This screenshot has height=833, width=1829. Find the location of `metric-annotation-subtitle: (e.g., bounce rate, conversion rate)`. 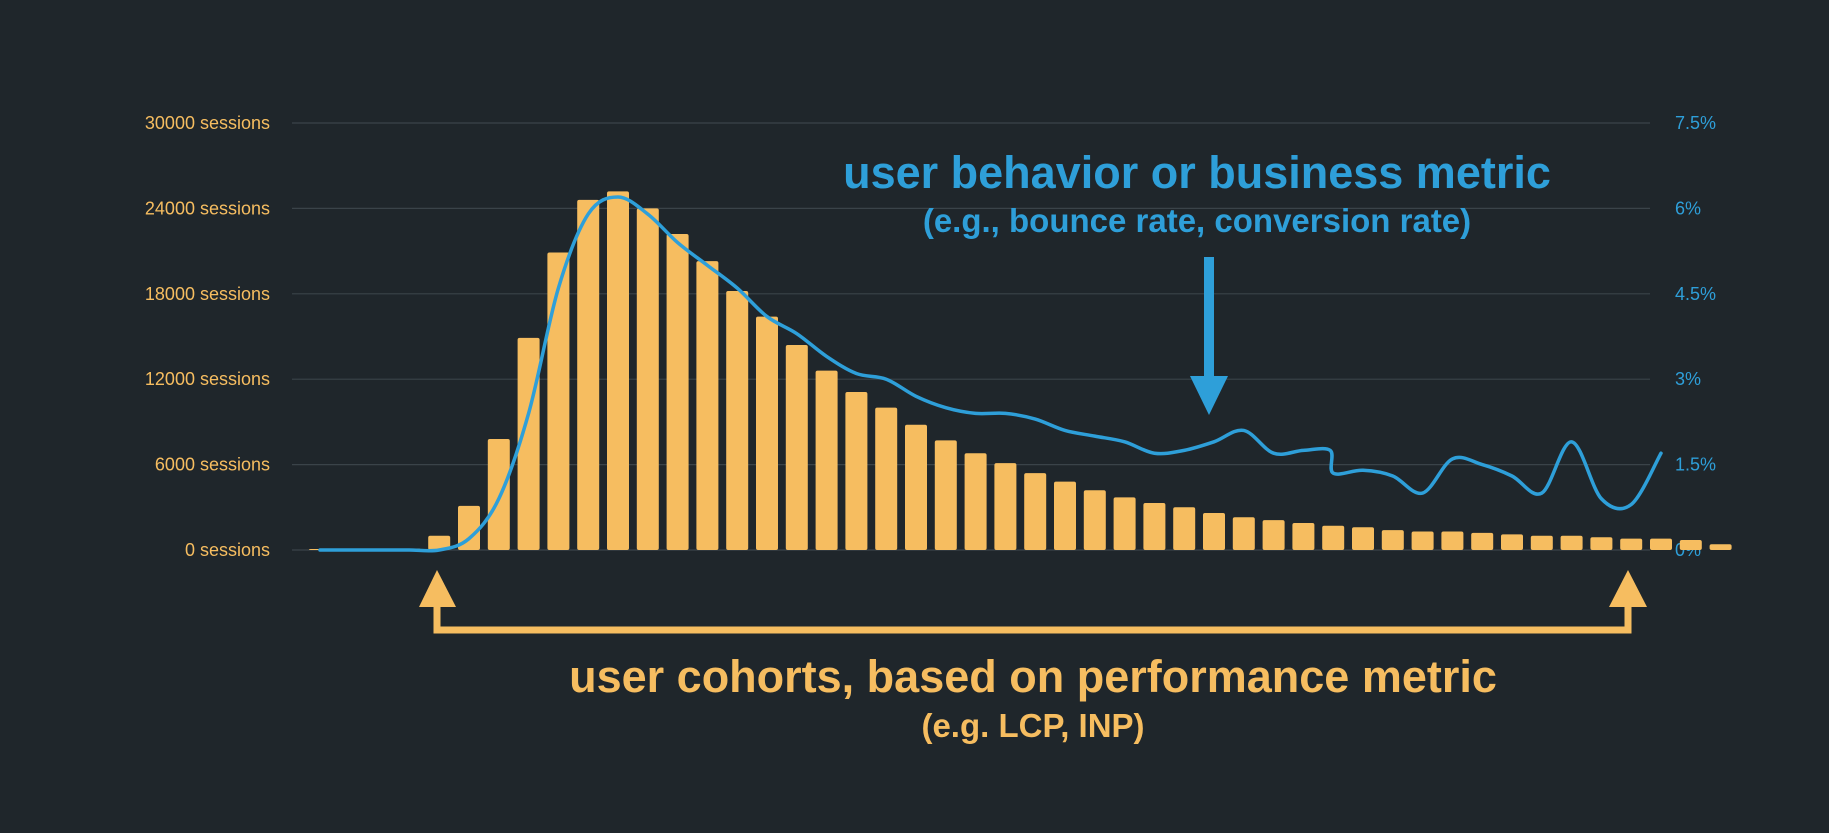

metric-annotation-subtitle: (e.g., bounce rate, conversion rate) is located at coordinates (1197, 220).